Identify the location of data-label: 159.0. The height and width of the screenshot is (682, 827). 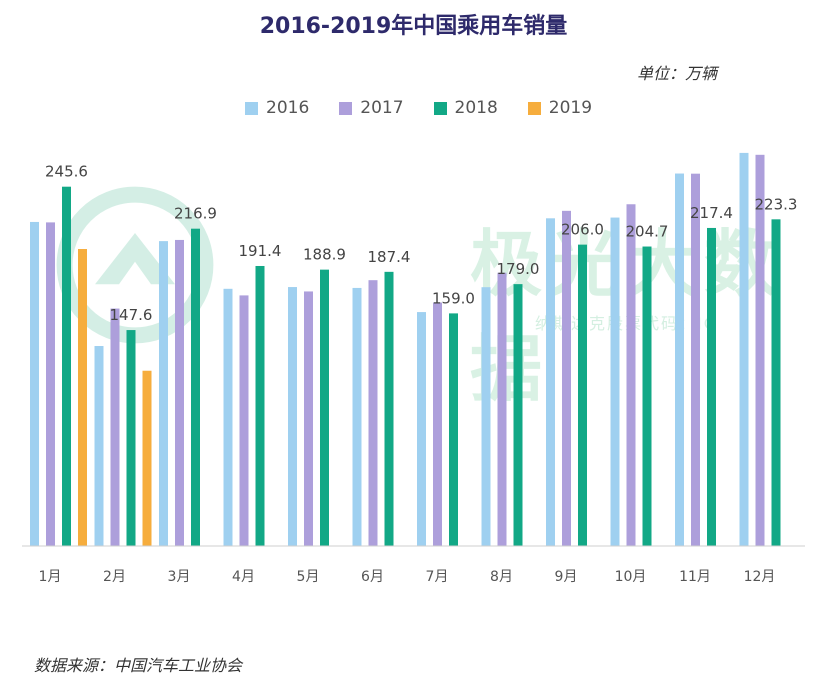
(453, 298).